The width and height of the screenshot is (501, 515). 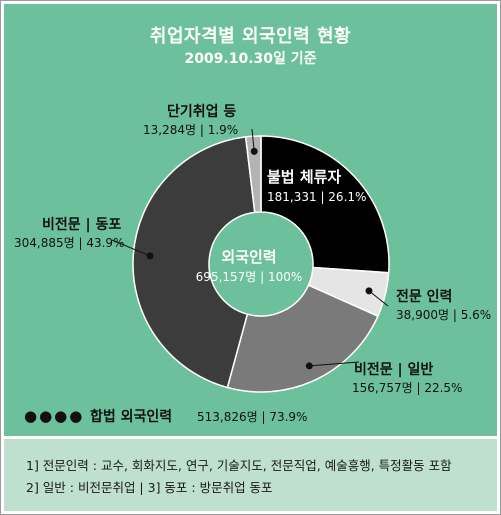 I want to click on chart-title: 취업자격별 외국인력 현황, so click(x=250, y=36).